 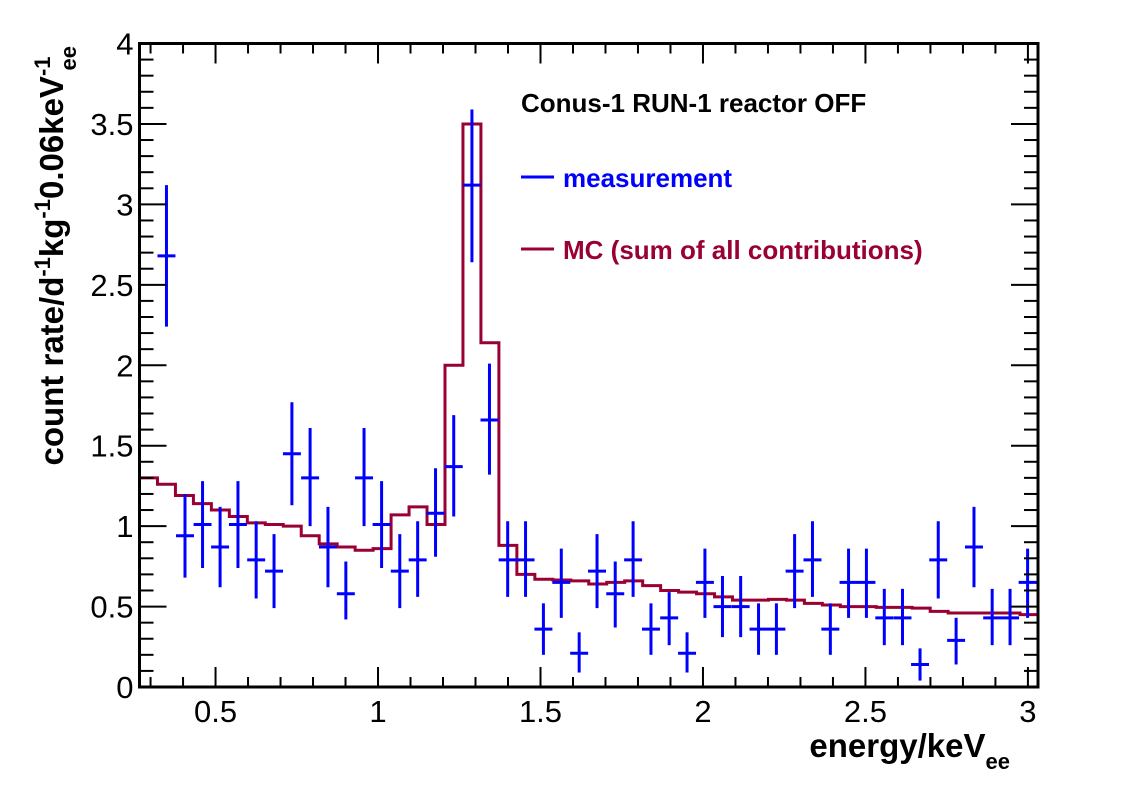 I want to click on legend-label-measurement: measurement, so click(x=647, y=178).